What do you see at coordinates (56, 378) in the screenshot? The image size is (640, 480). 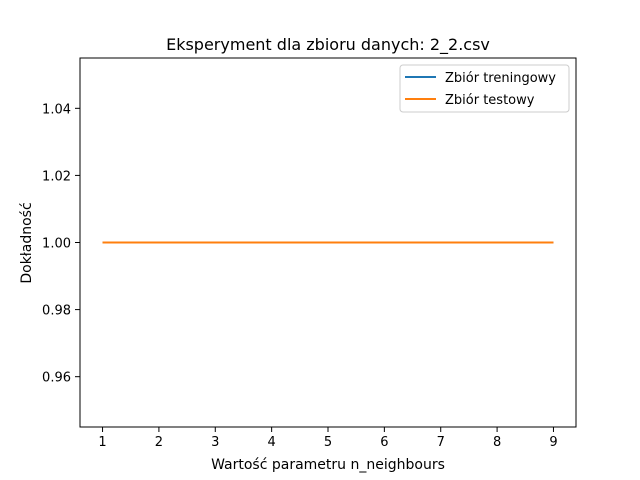 I see `y-tick-label: 0.96` at bounding box center [56, 378].